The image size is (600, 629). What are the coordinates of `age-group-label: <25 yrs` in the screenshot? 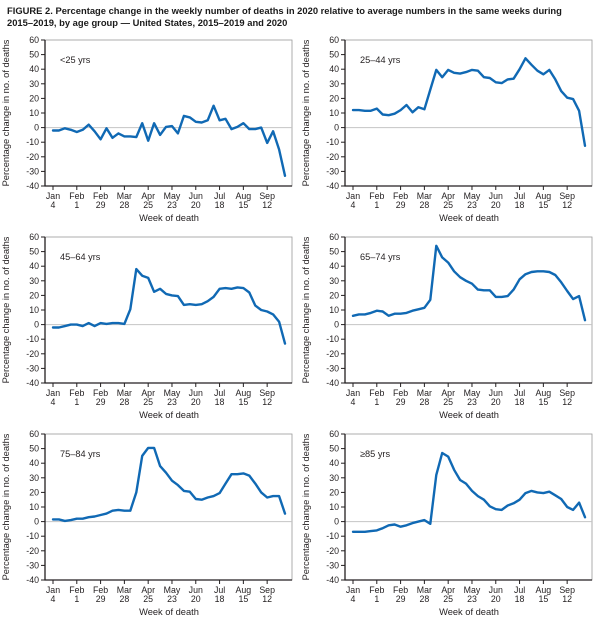 It's located at (75, 60).